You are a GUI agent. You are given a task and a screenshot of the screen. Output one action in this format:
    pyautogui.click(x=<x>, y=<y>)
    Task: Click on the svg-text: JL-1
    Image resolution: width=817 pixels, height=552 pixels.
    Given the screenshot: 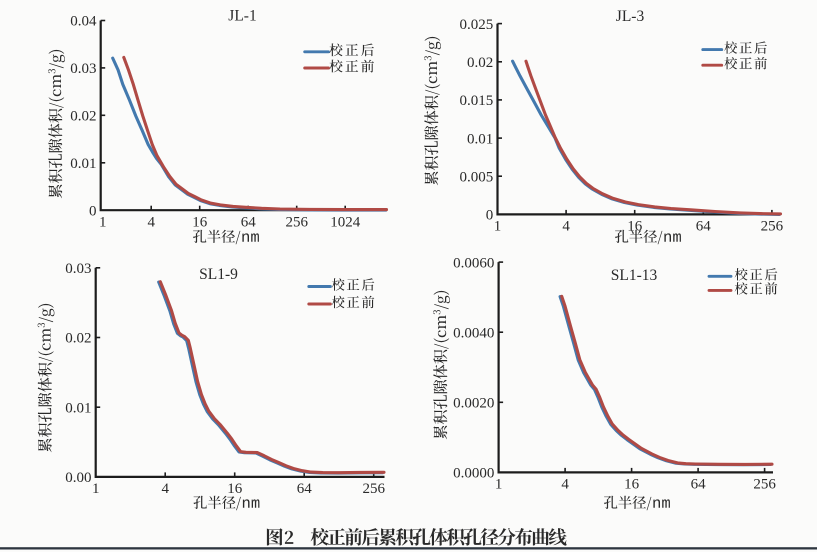 What is the action you would take?
    pyautogui.click(x=242, y=16)
    